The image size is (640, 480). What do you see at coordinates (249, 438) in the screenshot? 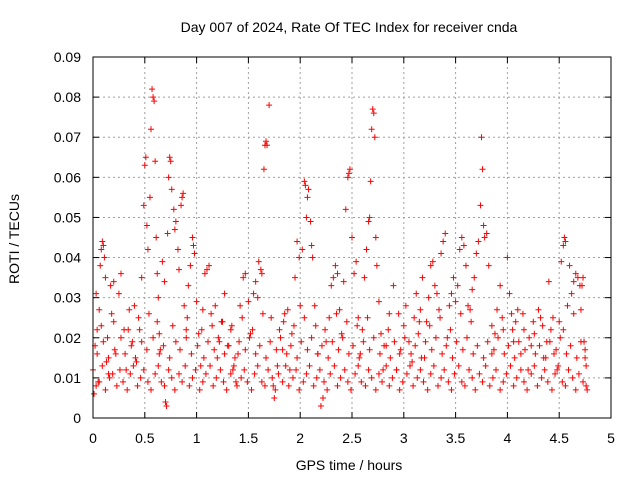
I see `x-tick-label: 1.5` at bounding box center [249, 438].